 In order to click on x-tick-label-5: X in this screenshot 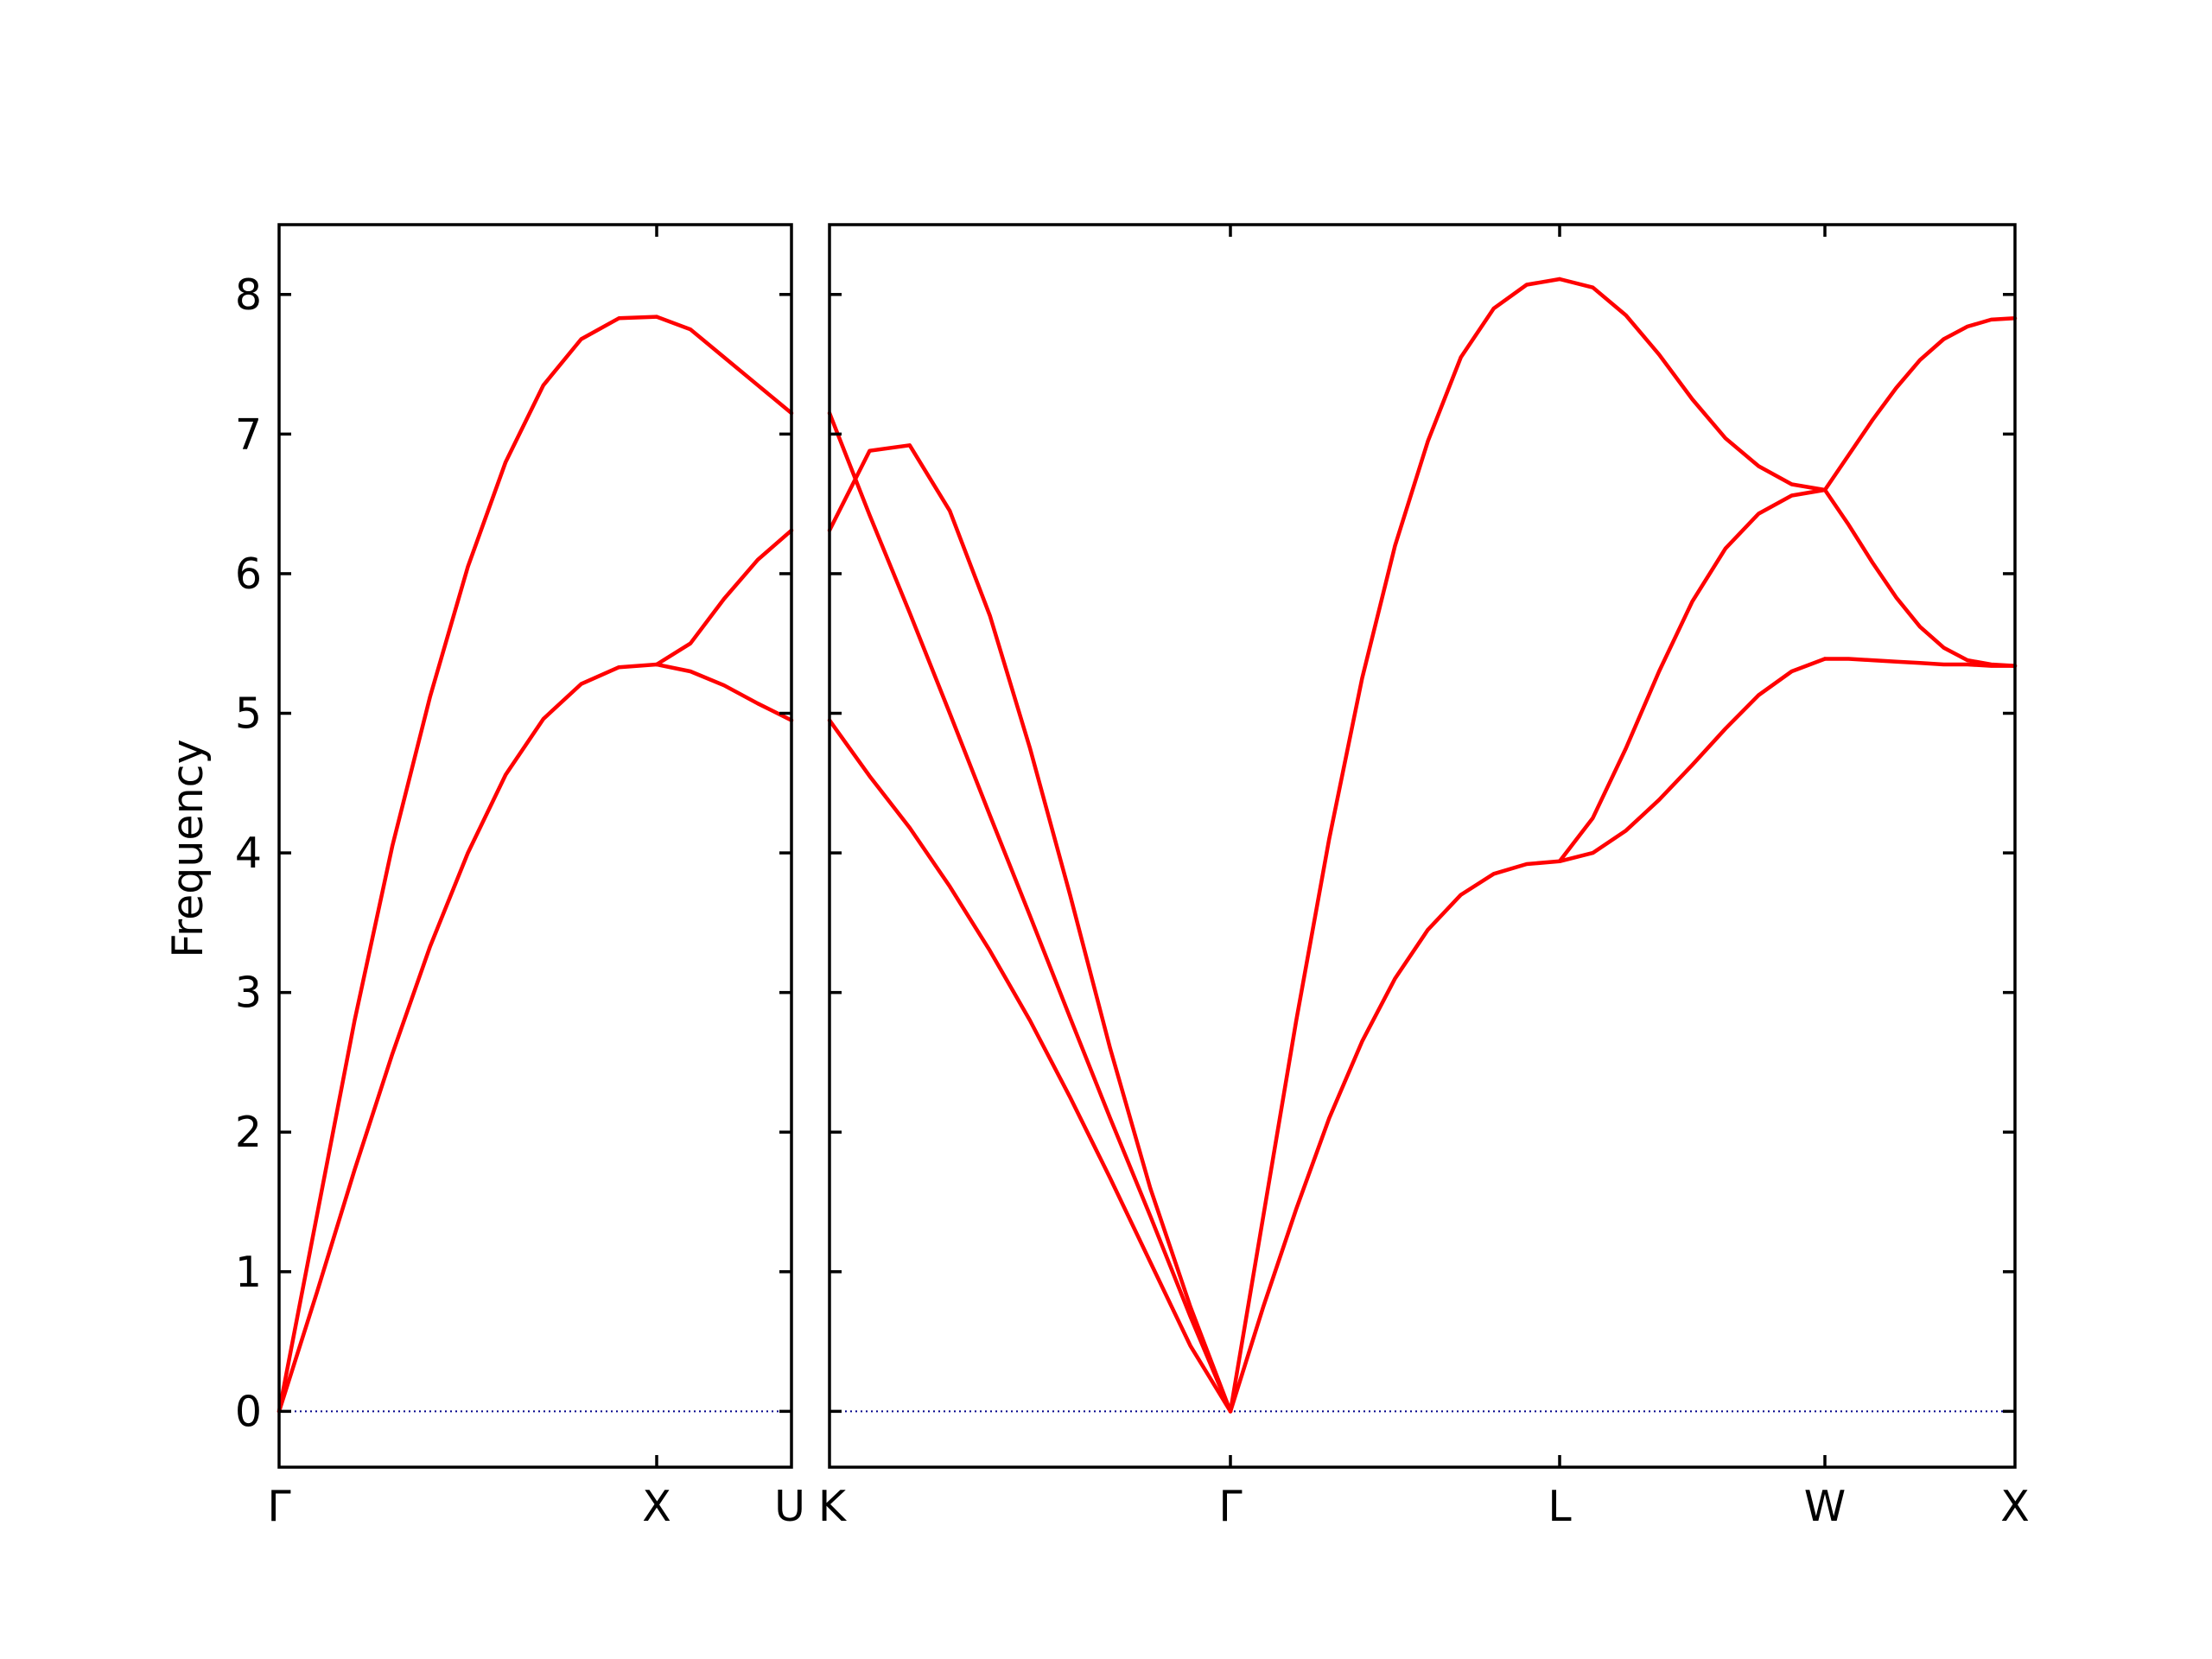, I will do `click(2015, 1506)`.